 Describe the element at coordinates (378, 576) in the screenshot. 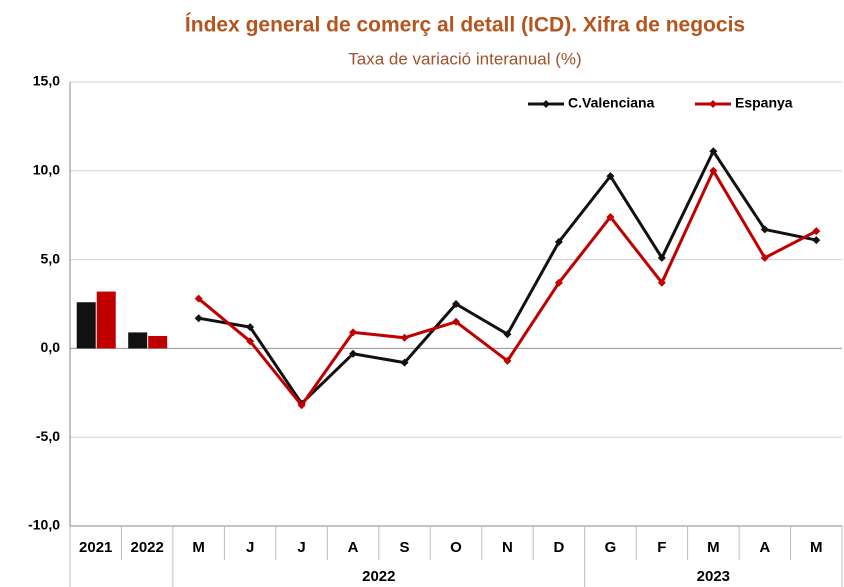

I see `group-label: 2022` at that location.